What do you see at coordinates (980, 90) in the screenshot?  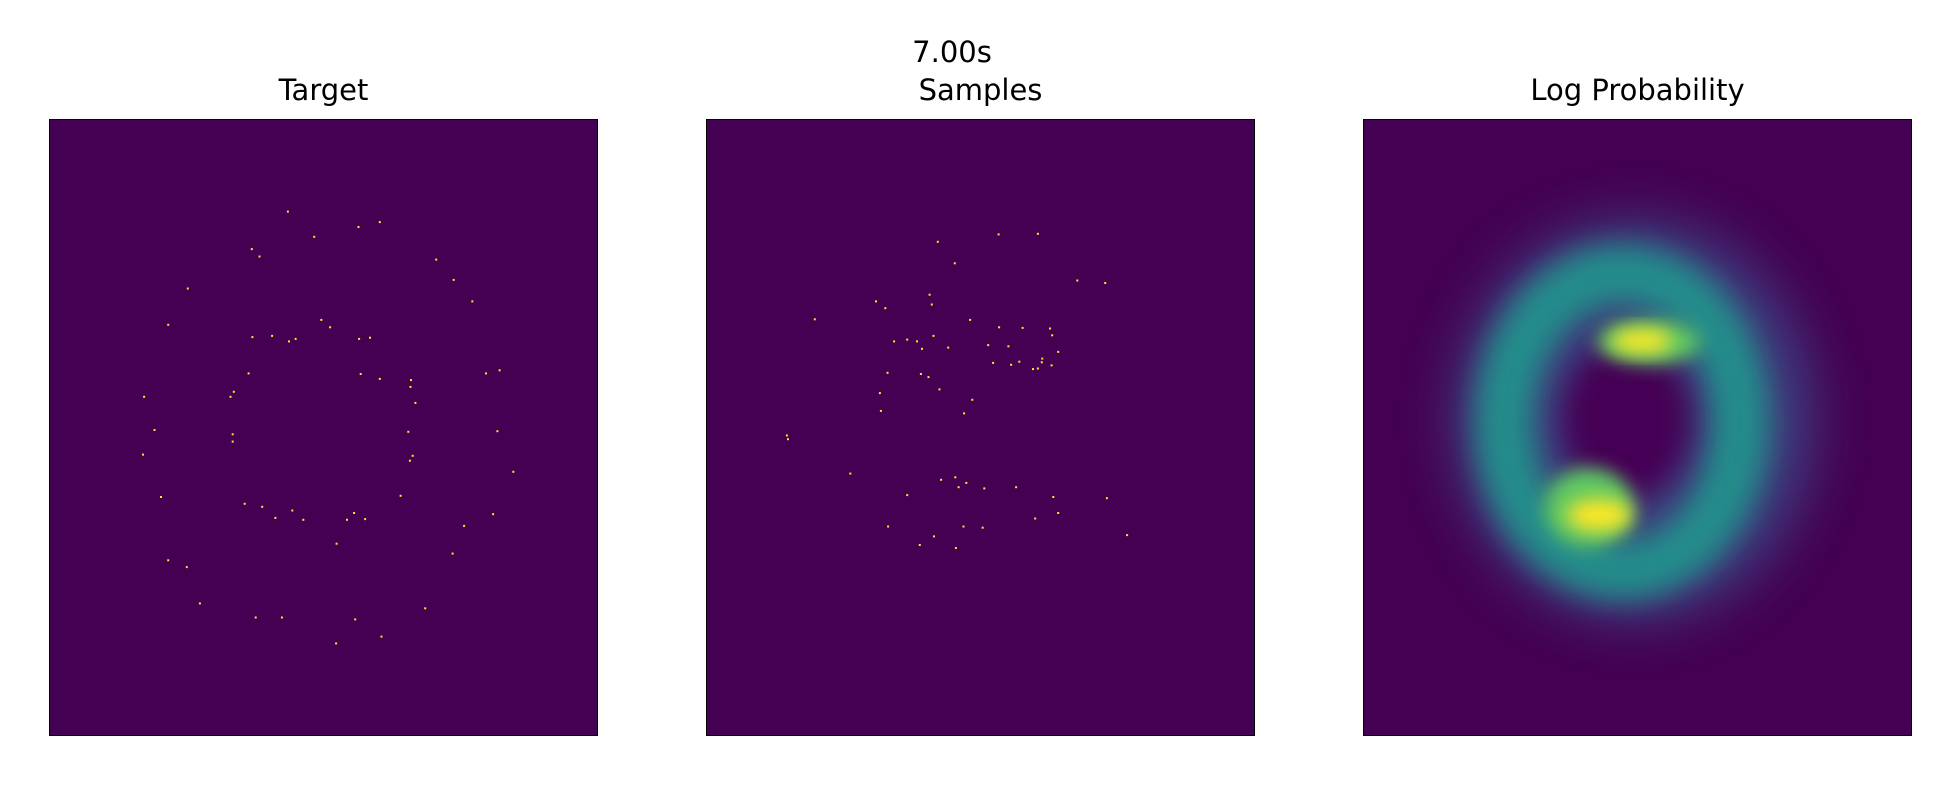 I see `panel-title-samples: Samples` at bounding box center [980, 90].